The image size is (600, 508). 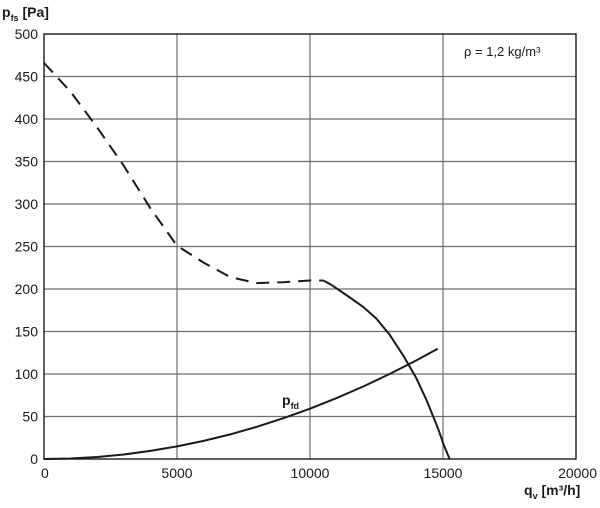 I want to click on y-axis-title: pfs [Pa], so click(x=25, y=13).